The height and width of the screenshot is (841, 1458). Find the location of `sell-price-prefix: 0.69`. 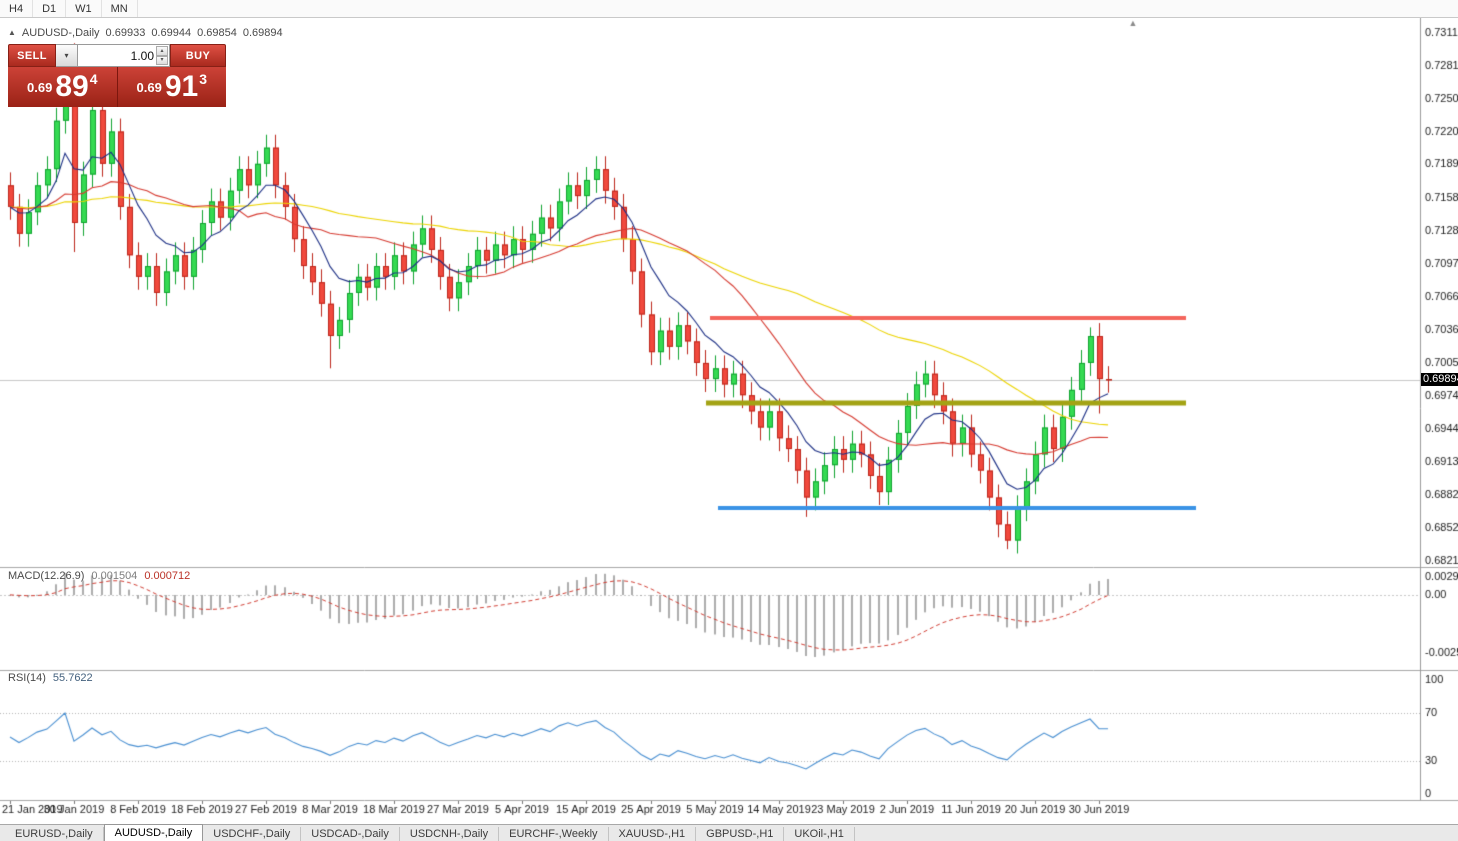

sell-price-prefix: 0.69 is located at coordinates (40, 87).